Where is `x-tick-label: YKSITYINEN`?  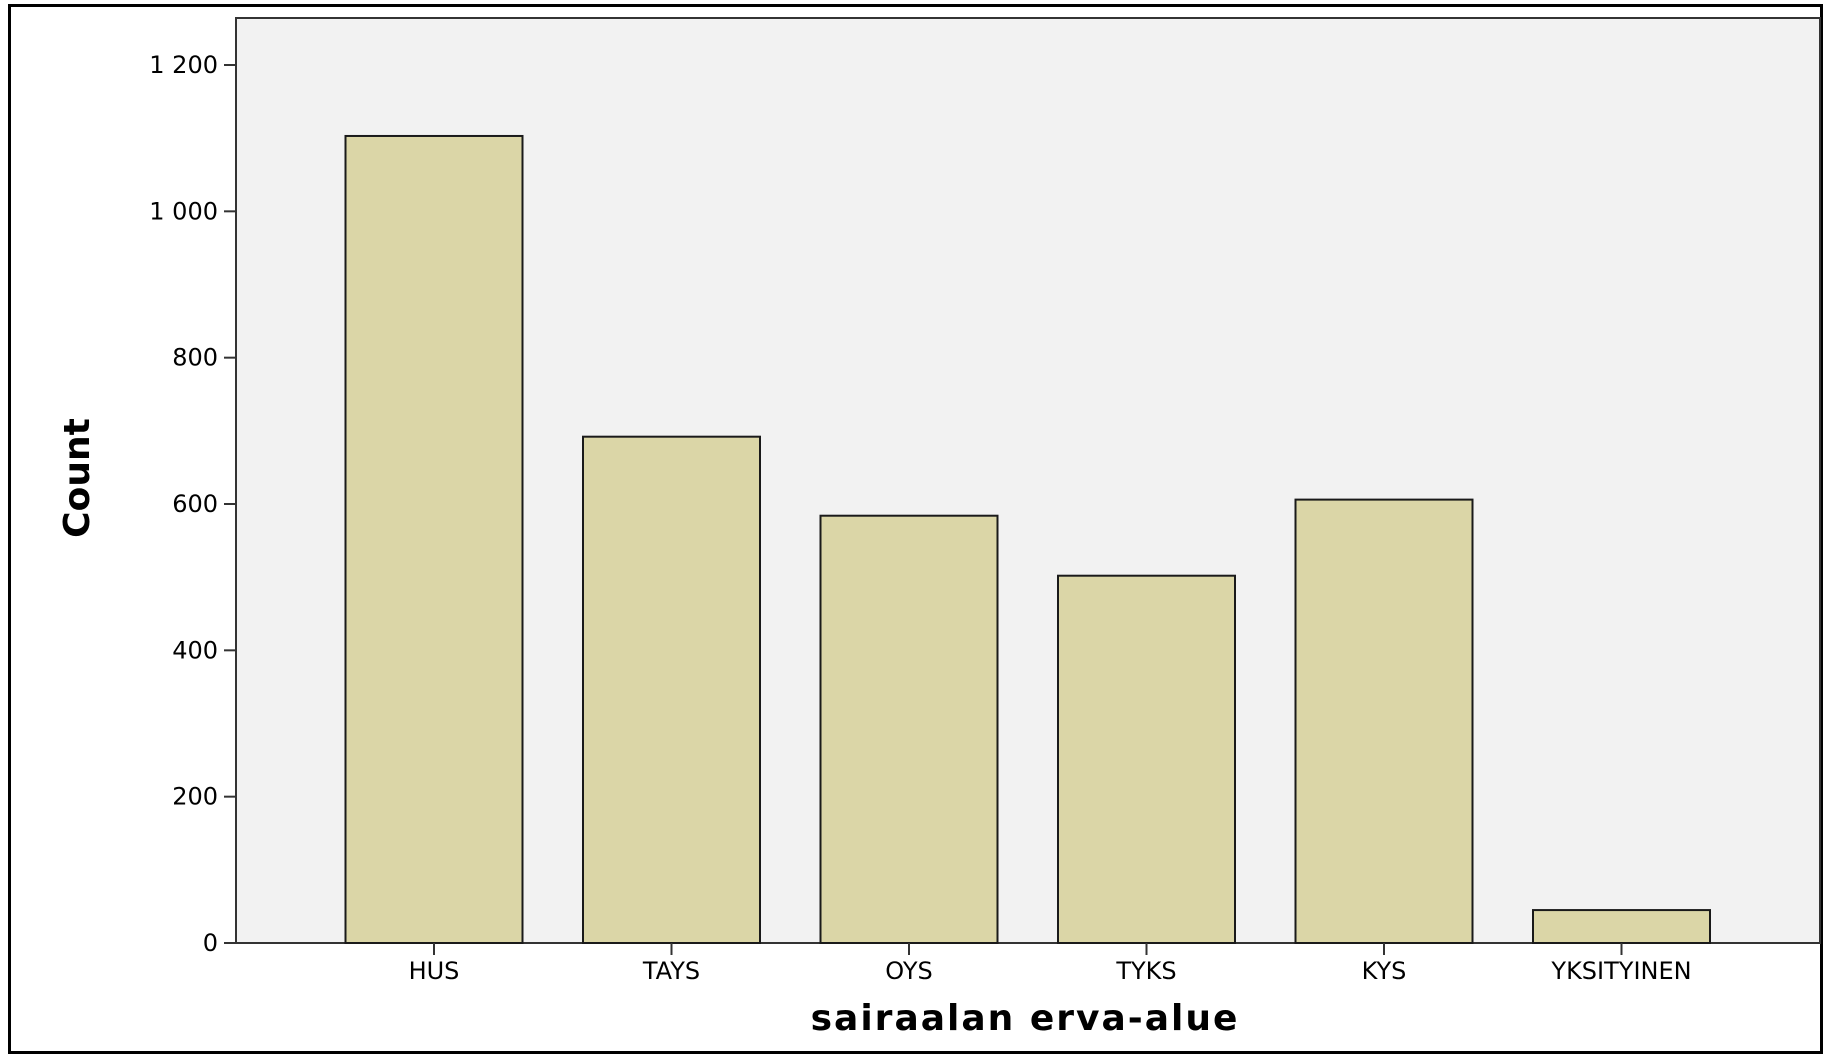 x-tick-label: YKSITYINEN is located at coordinates (1620, 971).